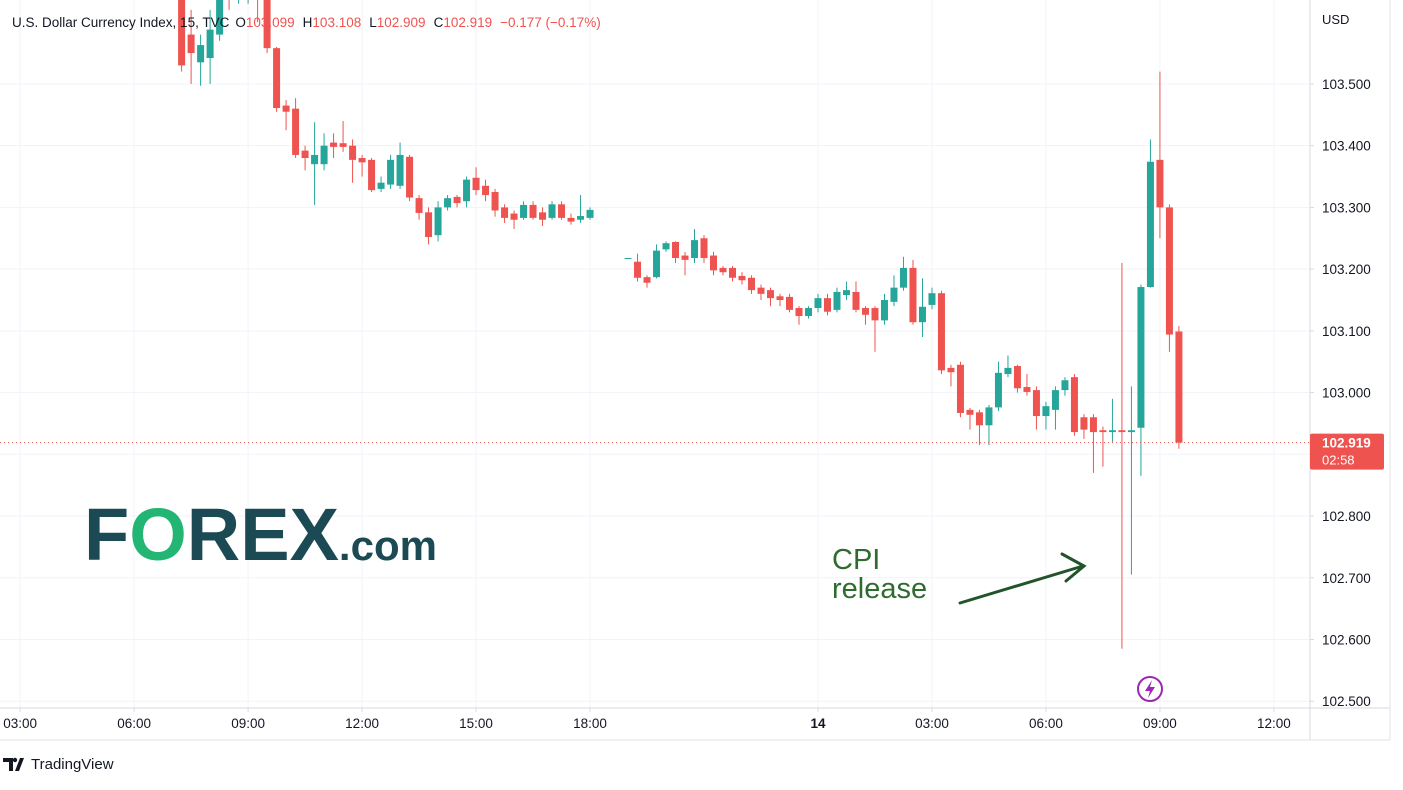 The height and width of the screenshot is (790, 1403). I want to click on change-label: −0.177 (−0.17%), so click(550, 22).